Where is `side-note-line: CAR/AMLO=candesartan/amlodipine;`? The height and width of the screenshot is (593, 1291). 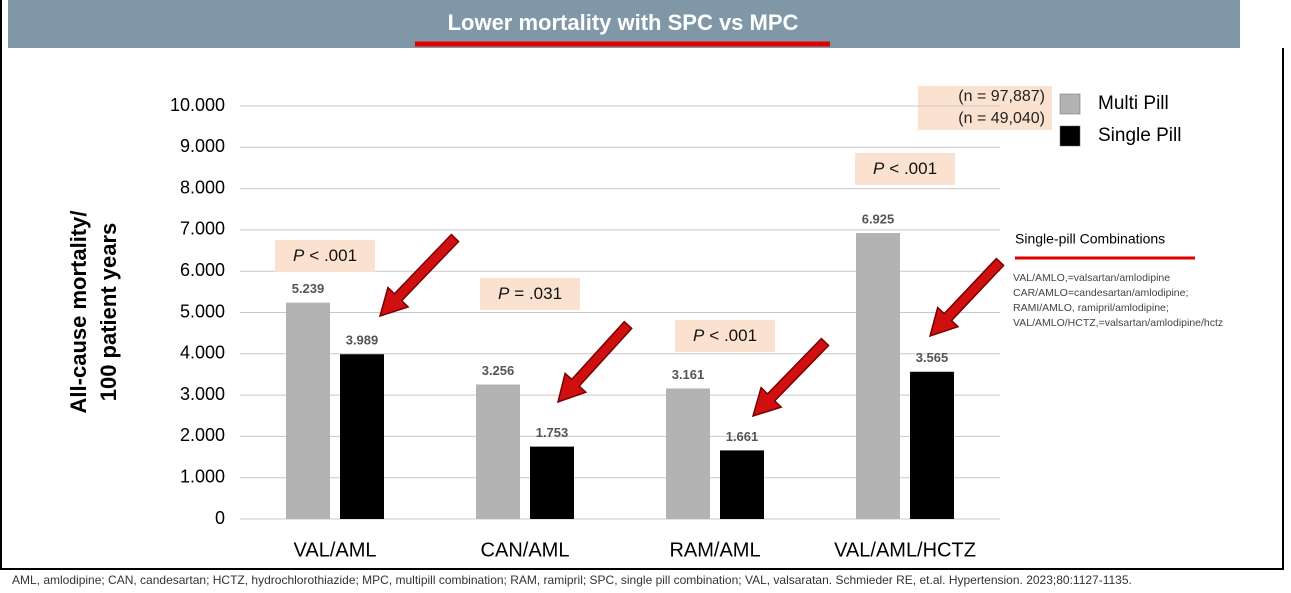
side-note-line: CAR/AMLO=candesartan/amlodipine; is located at coordinates (1100, 293).